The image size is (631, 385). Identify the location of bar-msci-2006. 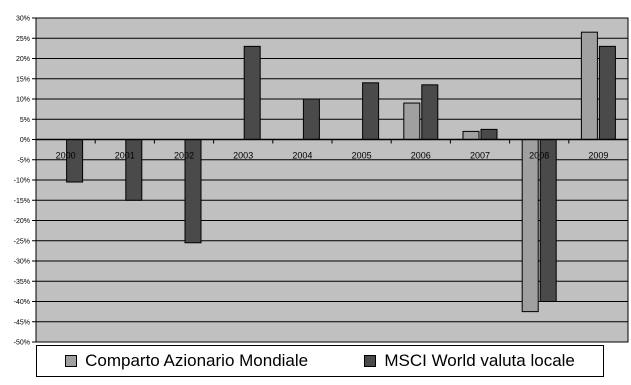
(430, 112).